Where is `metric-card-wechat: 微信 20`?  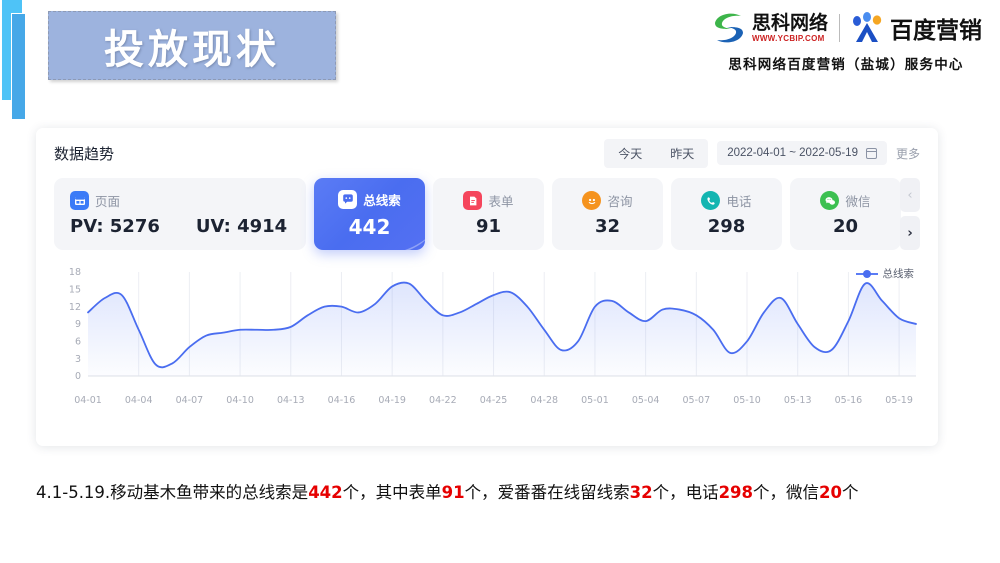
metric-card-wechat: 微信 20 is located at coordinates (845, 214).